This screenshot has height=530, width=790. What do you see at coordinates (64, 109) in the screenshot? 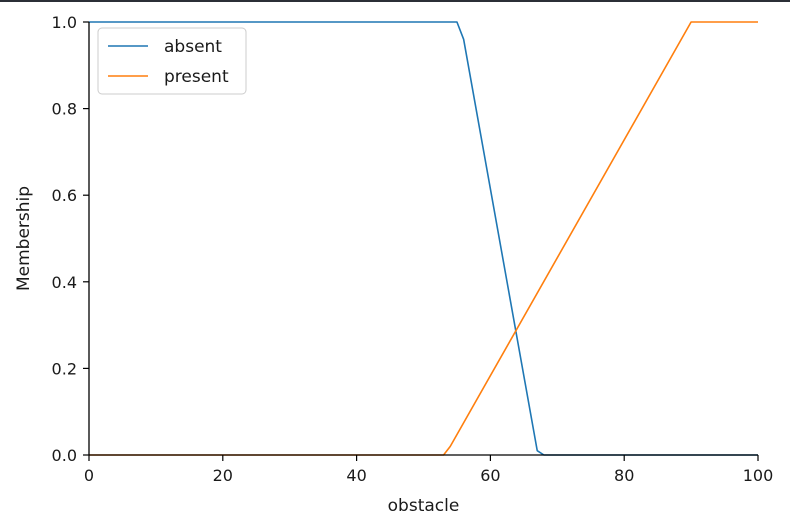
I see `y-tick-label: 0.8` at bounding box center [64, 109].